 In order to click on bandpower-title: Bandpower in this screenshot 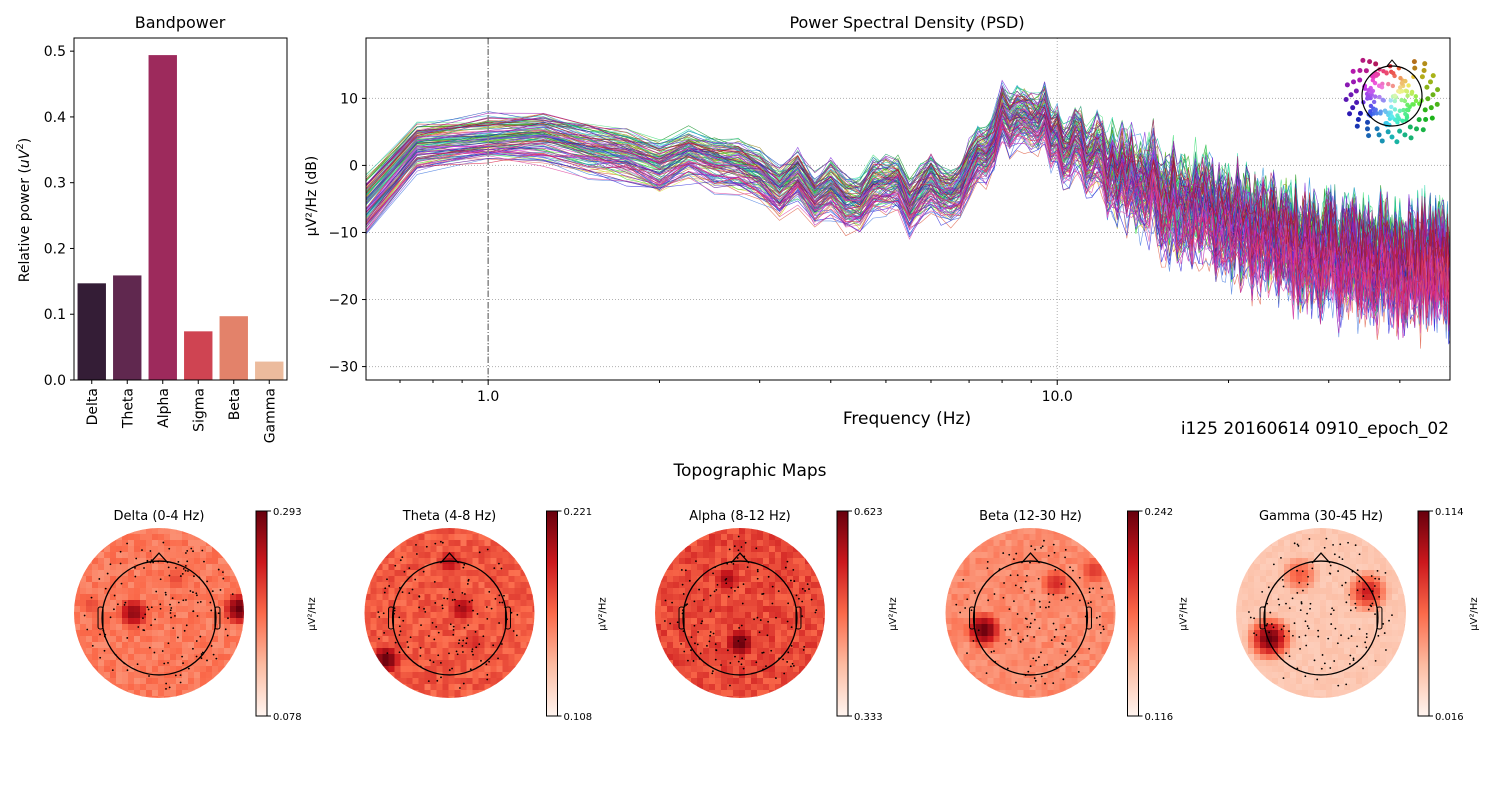, I will do `click(180, 22)`.